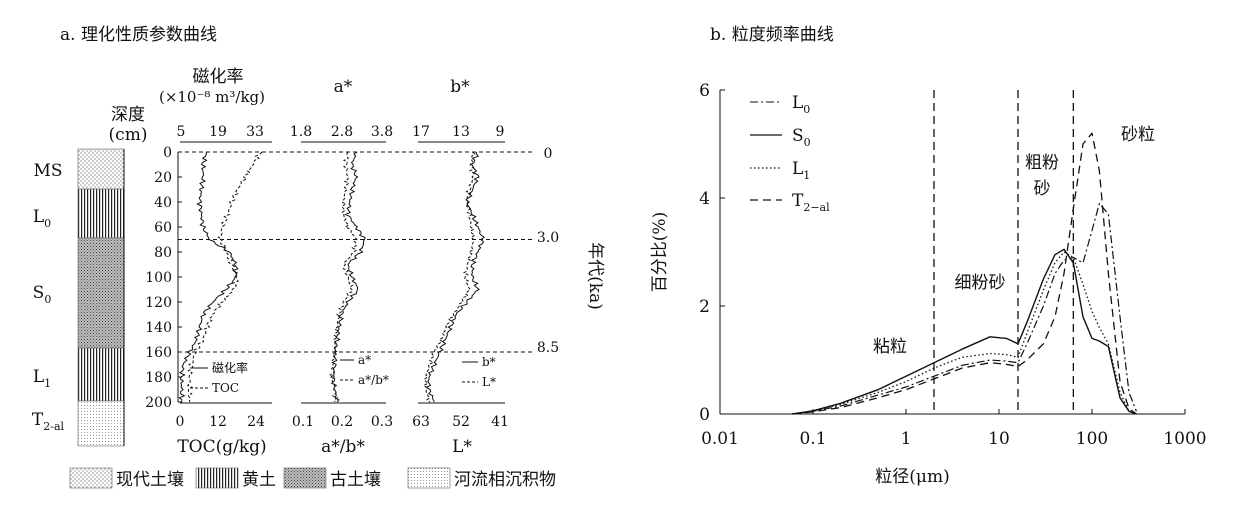  I want to click on legend-label: 磁化率, so click(230, 367).